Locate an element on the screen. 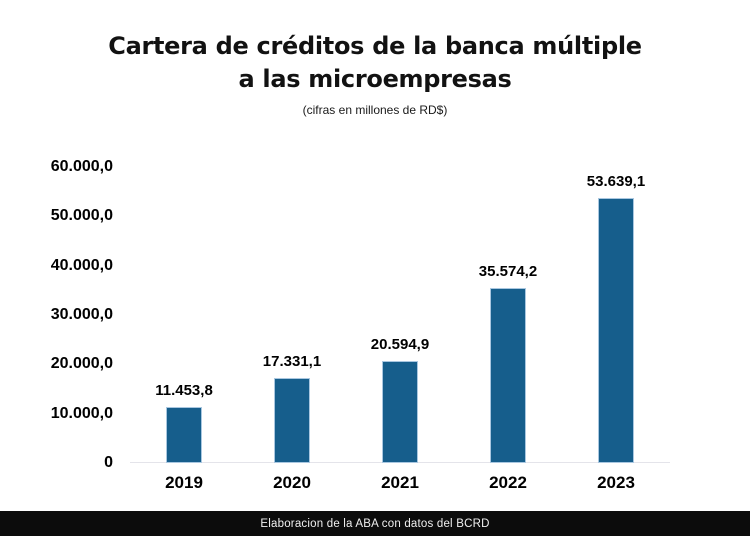 Image resolution: width=750 pixels, height=536 pixels. bar-column-2022: 35.574,2 is located at coordinates (508, 315).